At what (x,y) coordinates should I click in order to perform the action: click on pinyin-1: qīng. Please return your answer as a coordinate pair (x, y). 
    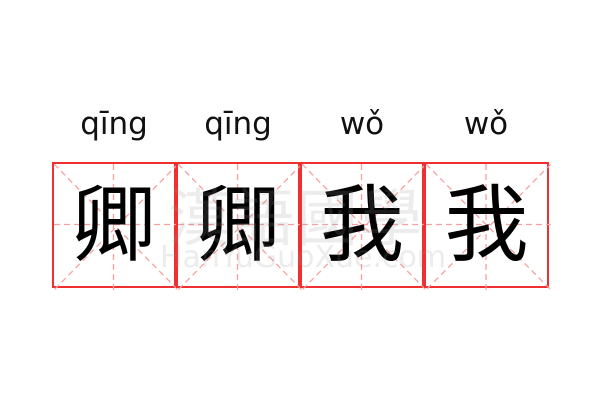
    Looking at the image, I should click on (114, 124).